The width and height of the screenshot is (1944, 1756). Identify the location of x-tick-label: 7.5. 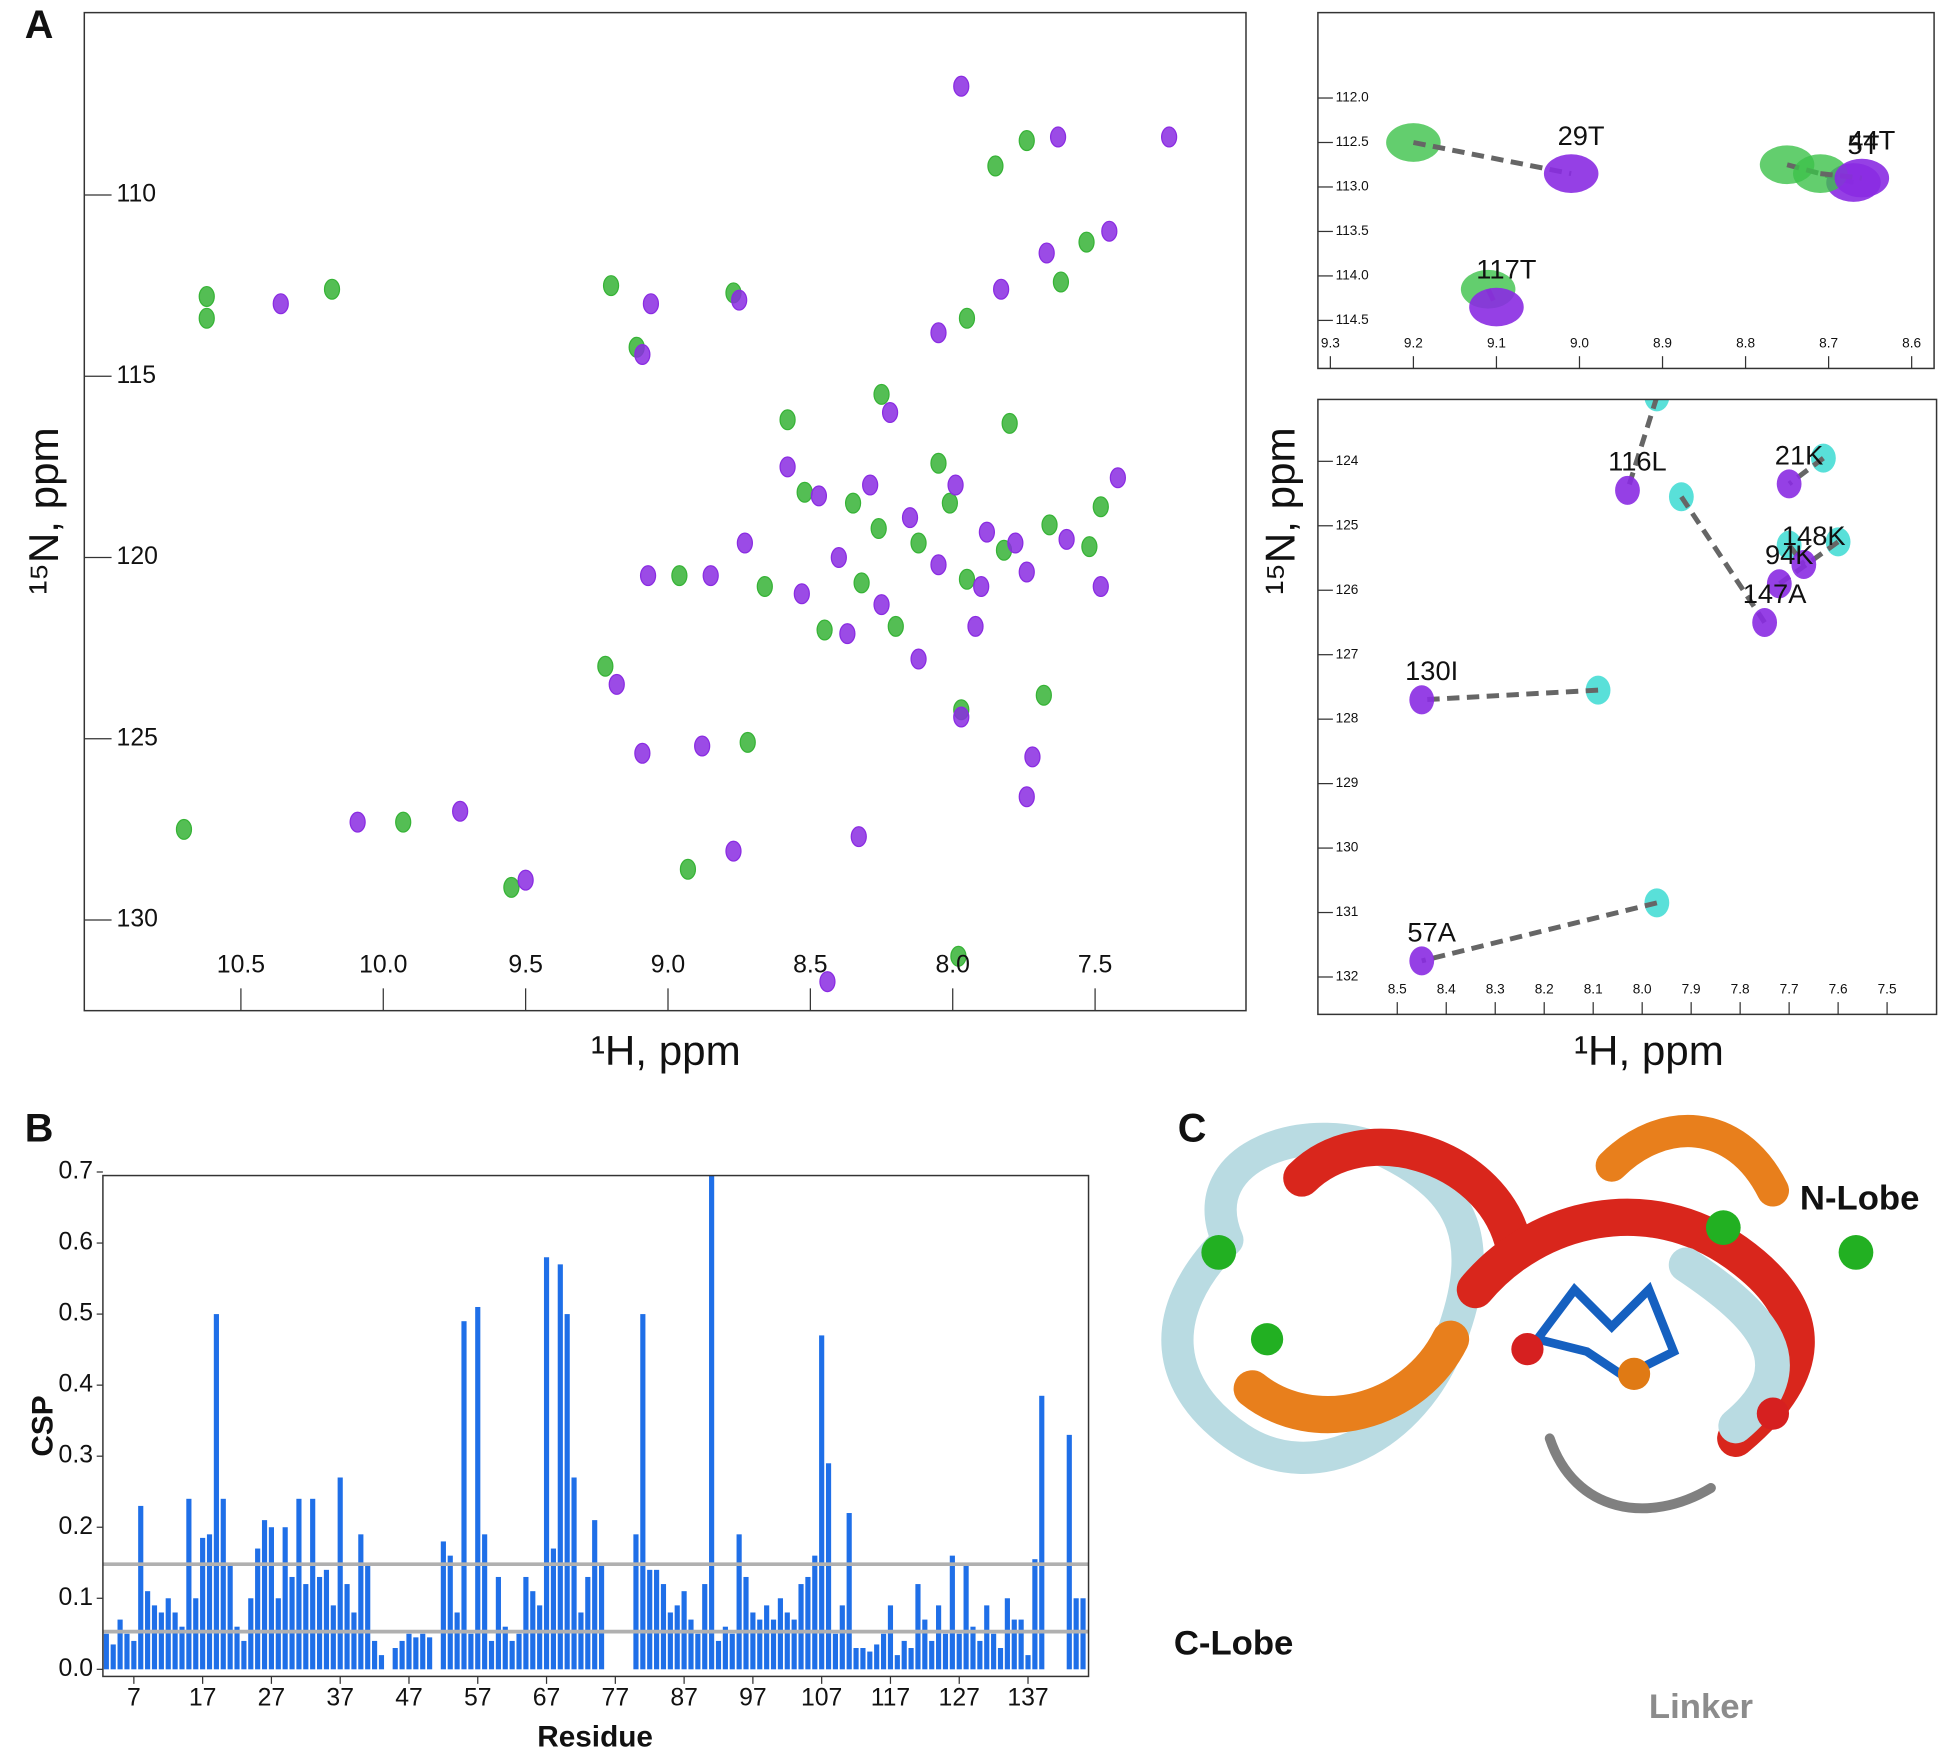
(1095, 965).